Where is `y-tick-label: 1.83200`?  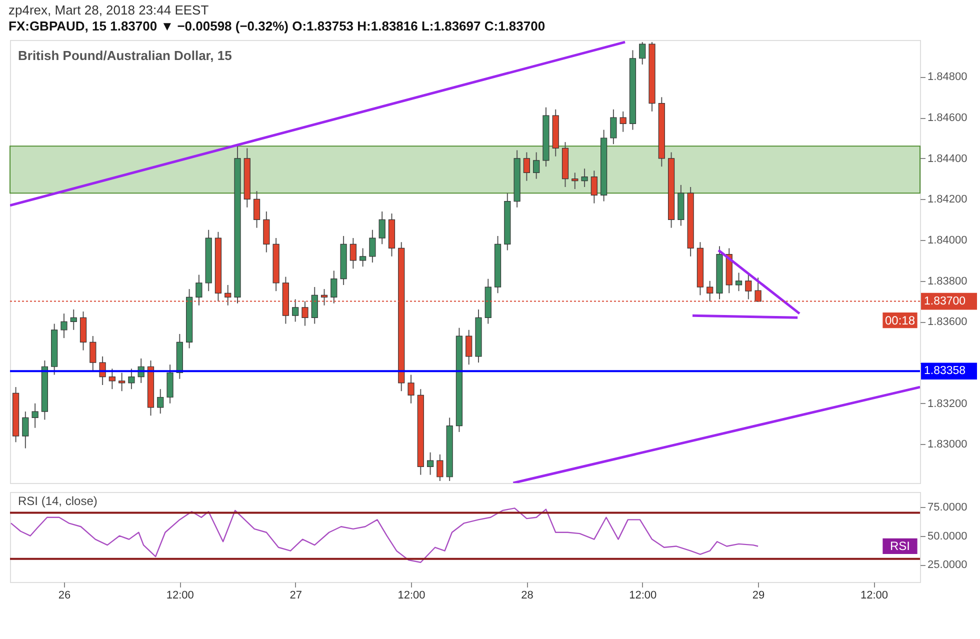 y-tick-label: 1.83200 is located at coordinates (948, 404).